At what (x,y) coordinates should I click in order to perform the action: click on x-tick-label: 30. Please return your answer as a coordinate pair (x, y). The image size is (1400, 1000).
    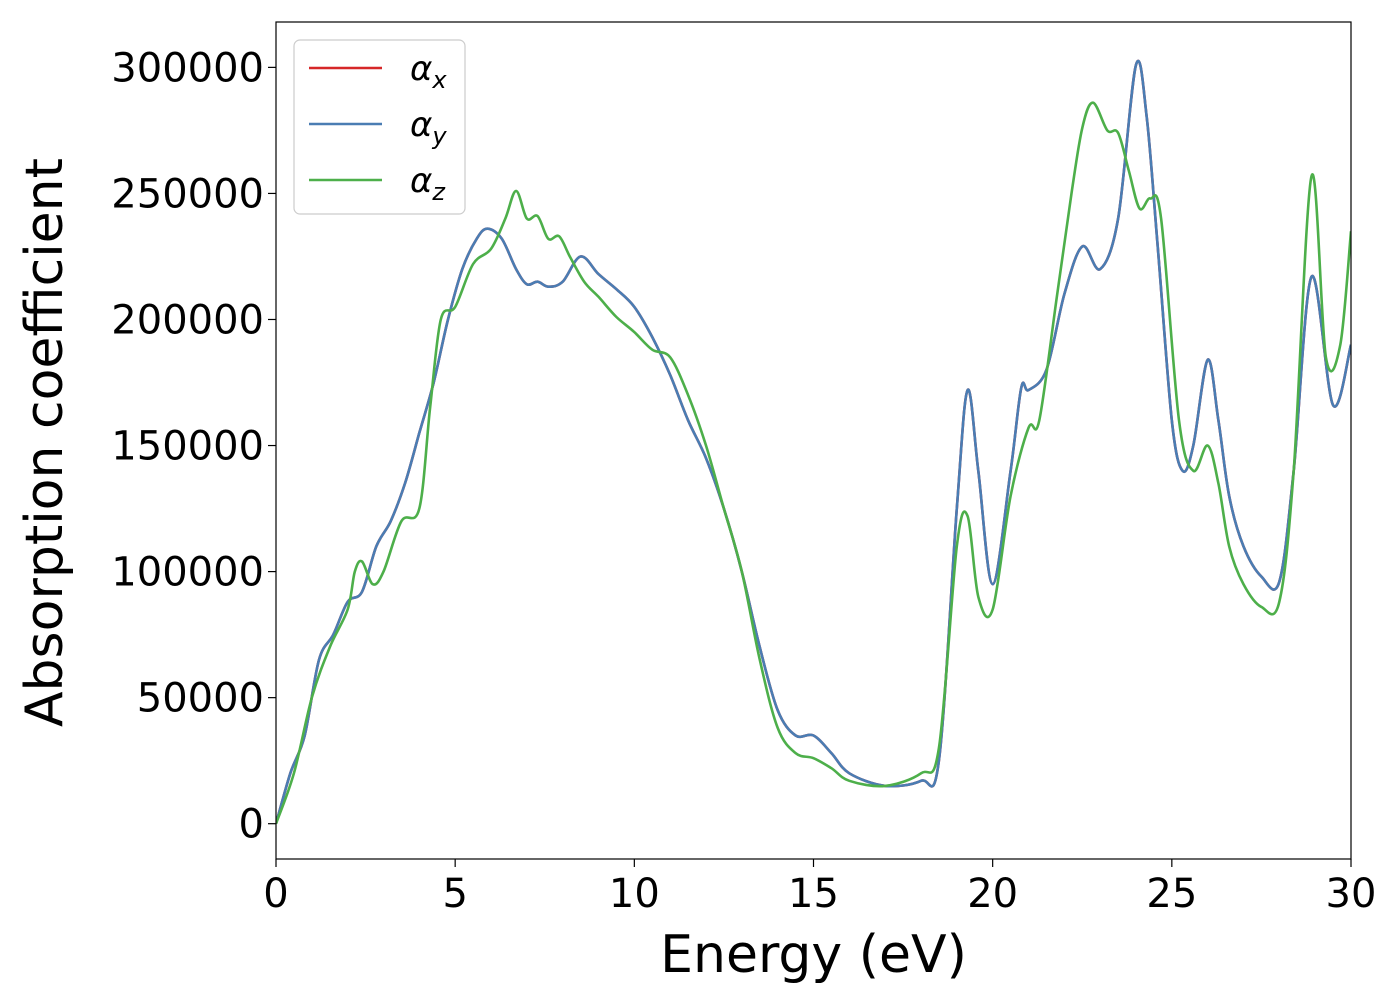
    Looking at the image, I should click on (1351, 894).